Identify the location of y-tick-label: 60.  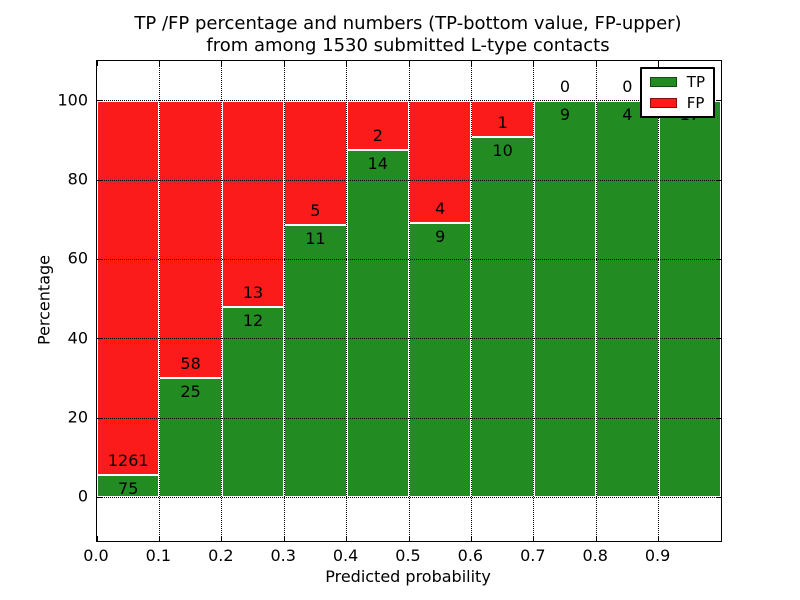
(77, 258).